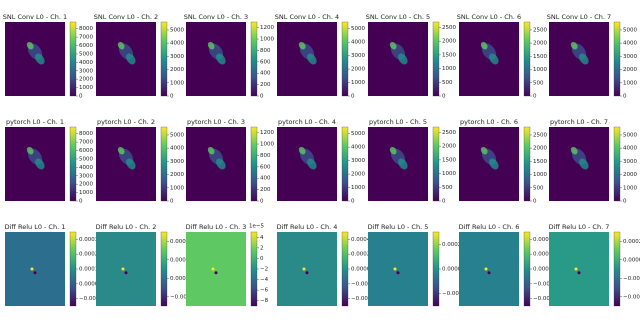  What do you see at coordinates (363, 284) in the screenshot?
I see `colorbar-tick-label: −0.0002` at bounding box center [363, 284].